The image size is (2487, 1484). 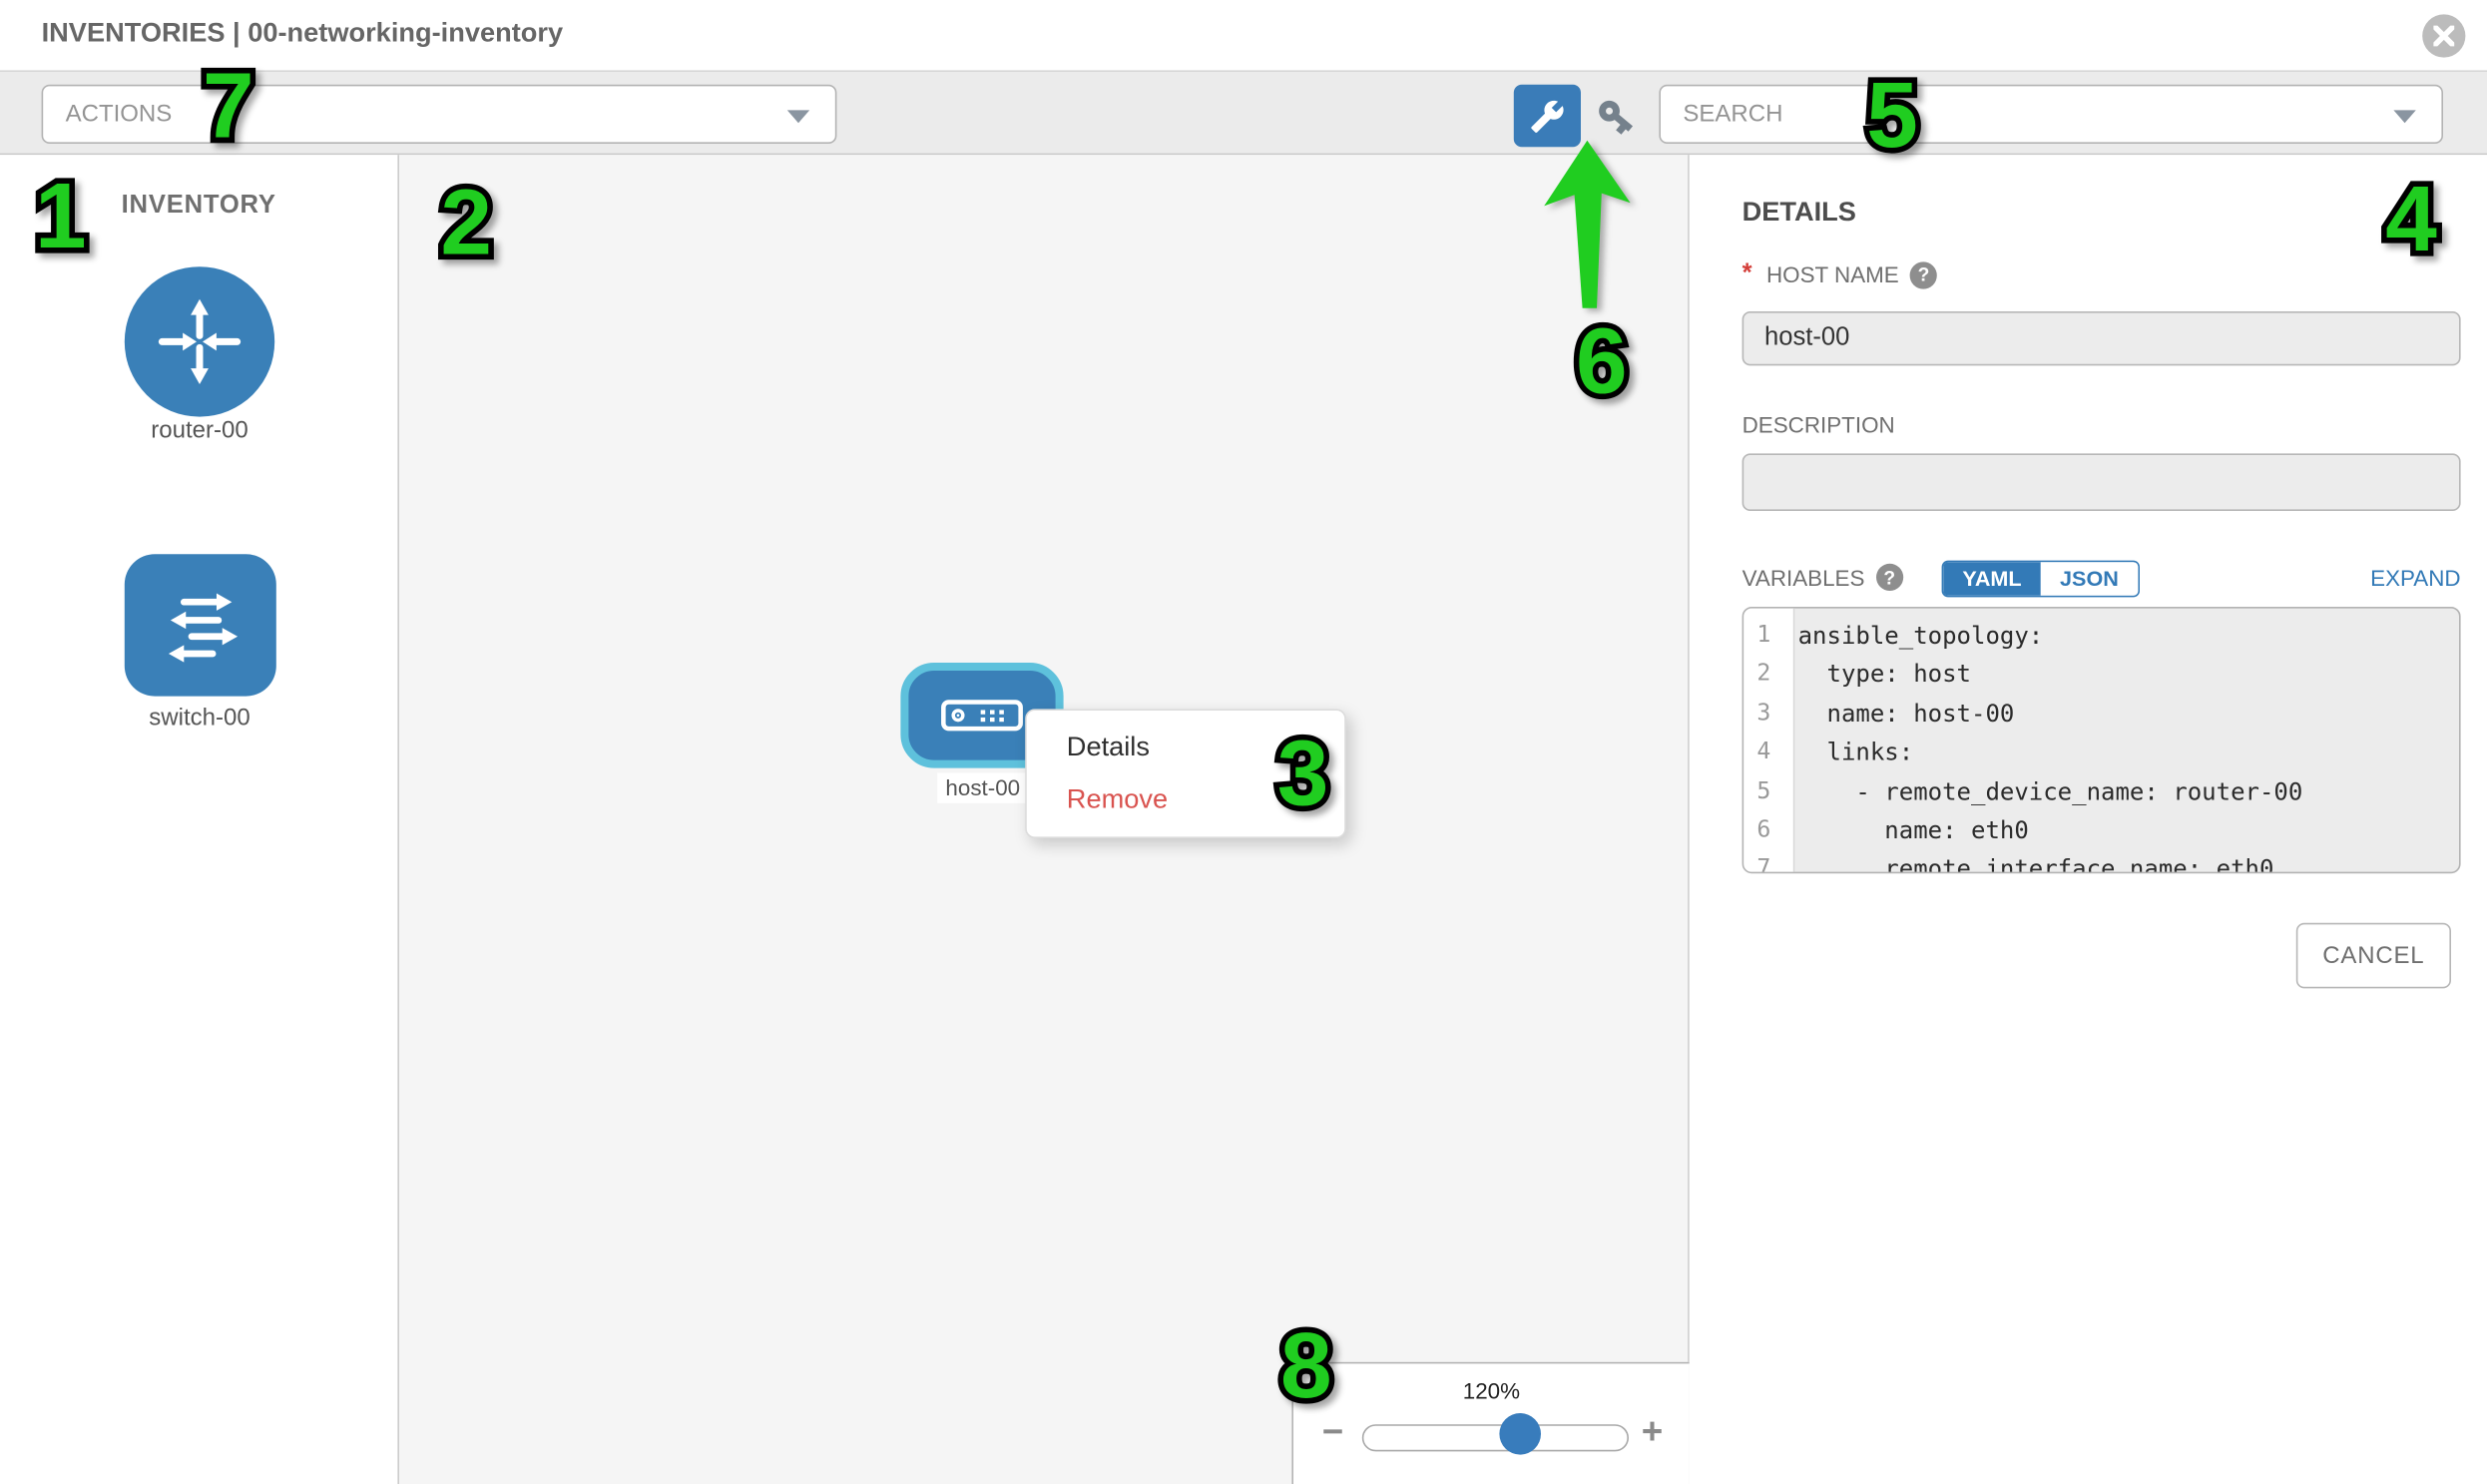 I want to click on description-field-label: DESCRIPTION, so click(x=1818, y=425).